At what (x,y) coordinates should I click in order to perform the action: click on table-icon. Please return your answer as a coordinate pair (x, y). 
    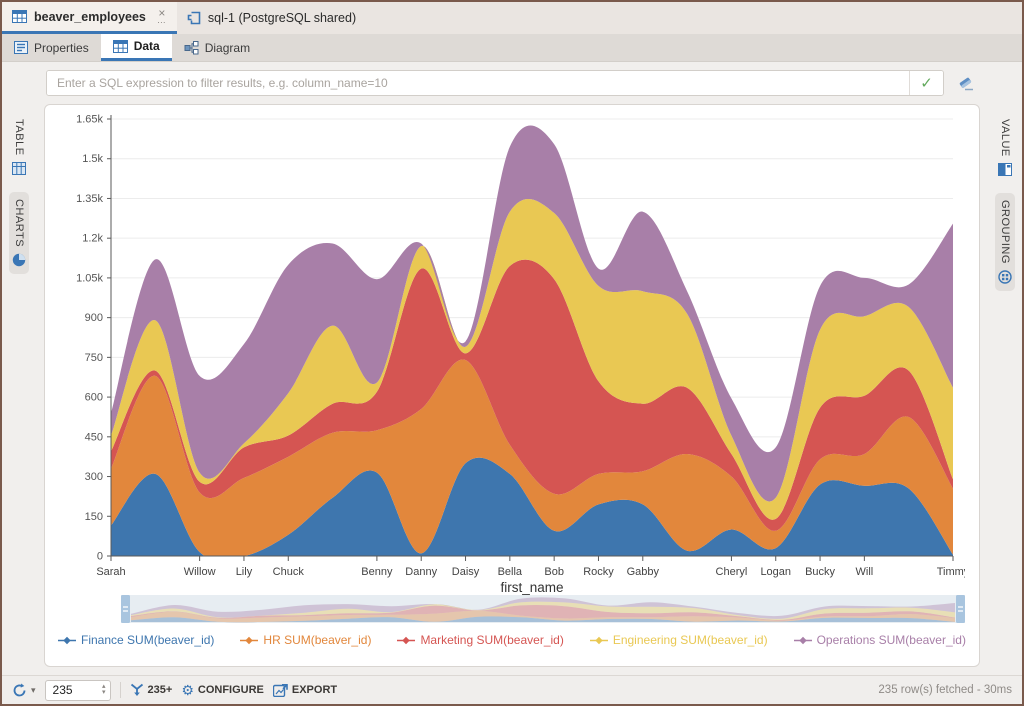
    Looking at the image, I should click on (19, 16).